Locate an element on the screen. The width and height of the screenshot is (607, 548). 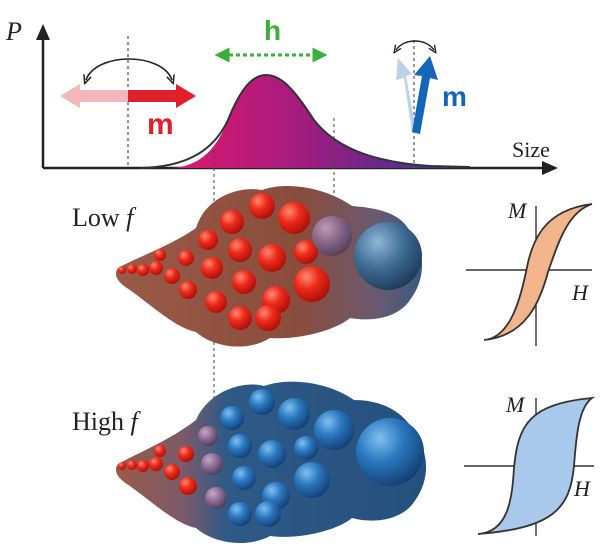
size-distribution-peak is located at coordinates (321, 121).